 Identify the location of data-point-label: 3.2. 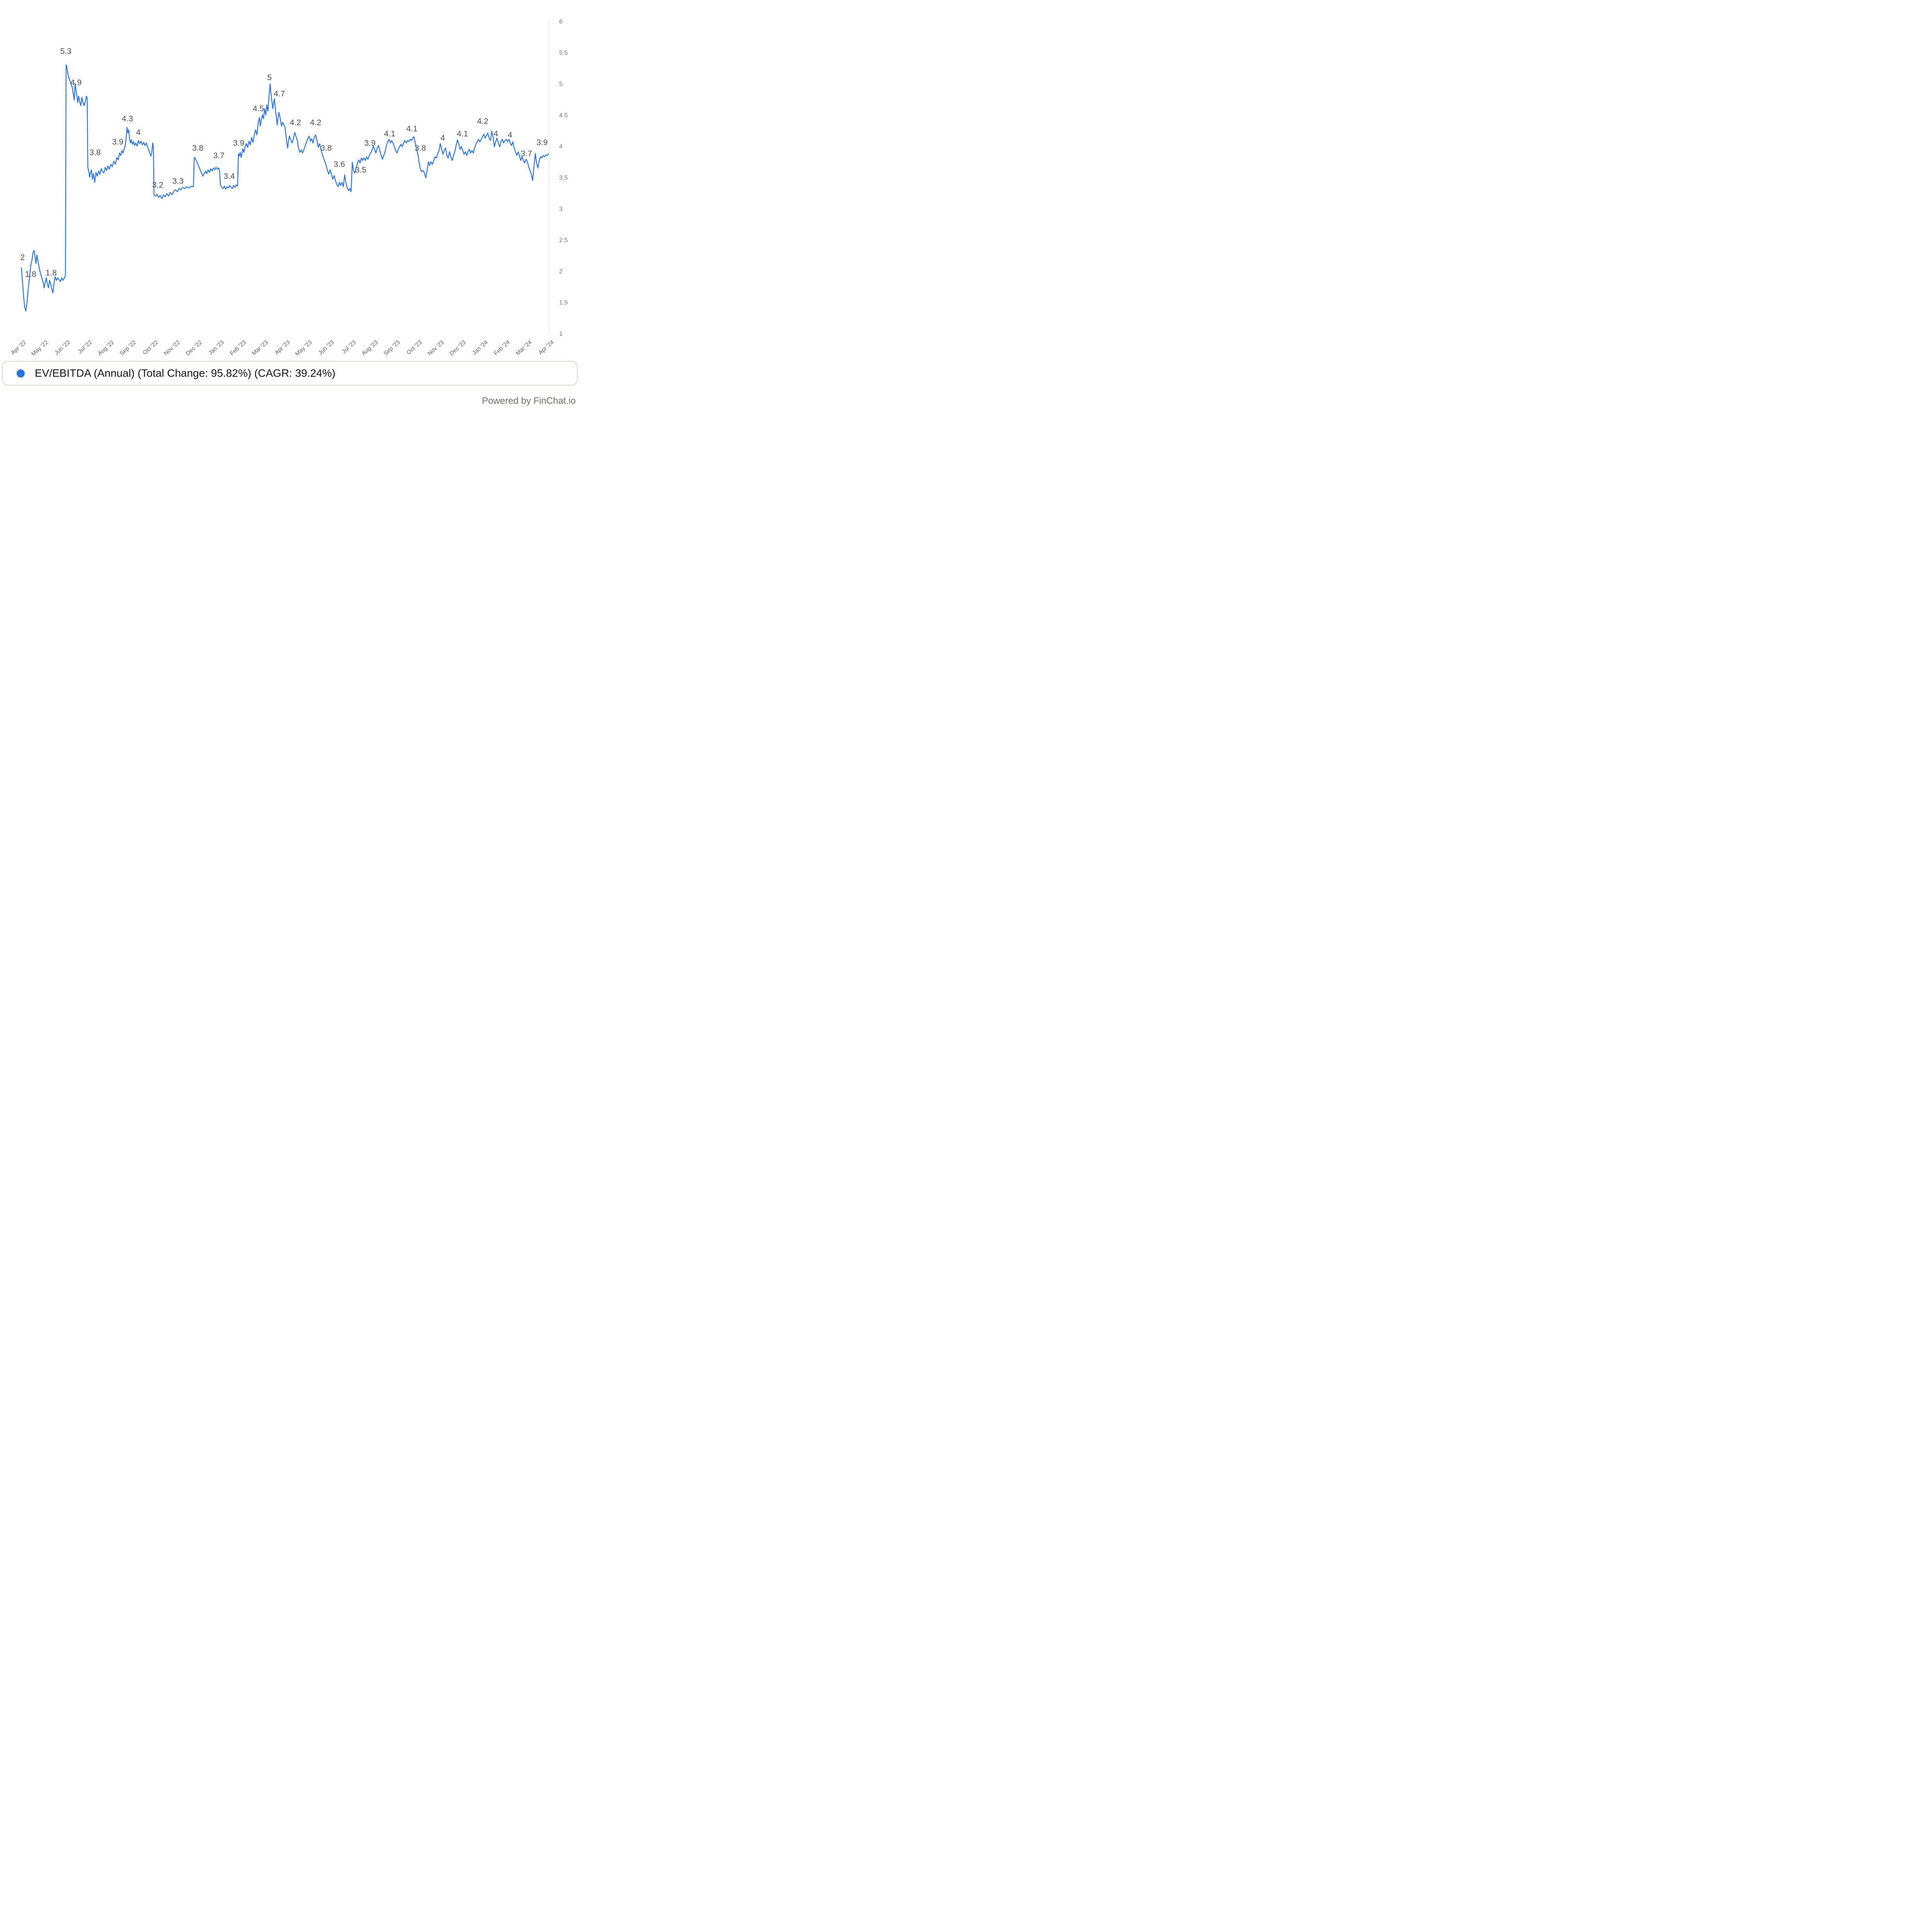
(158, 184).